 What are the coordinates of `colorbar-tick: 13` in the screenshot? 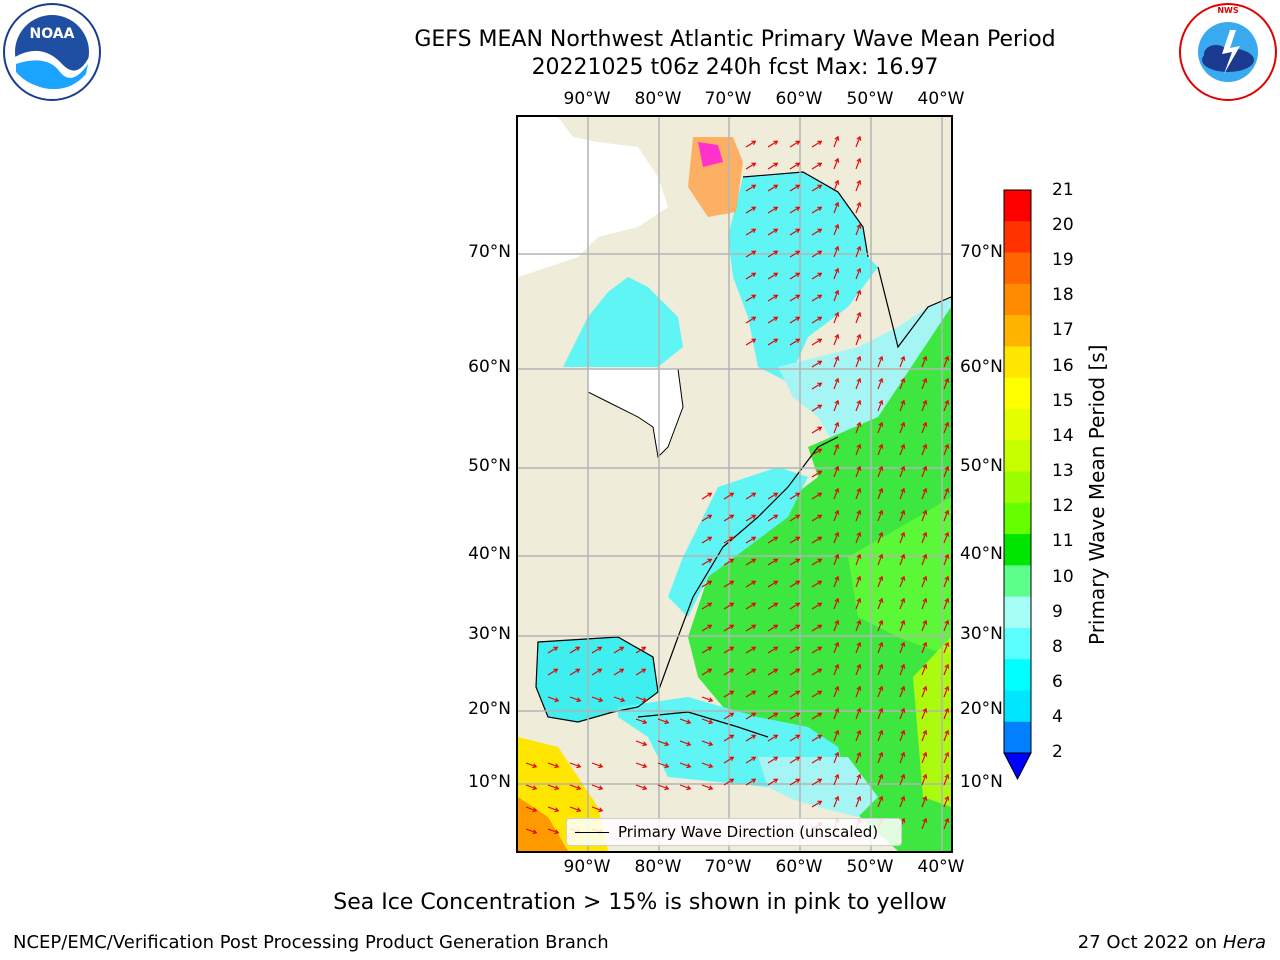 It's located at (1063, 471).